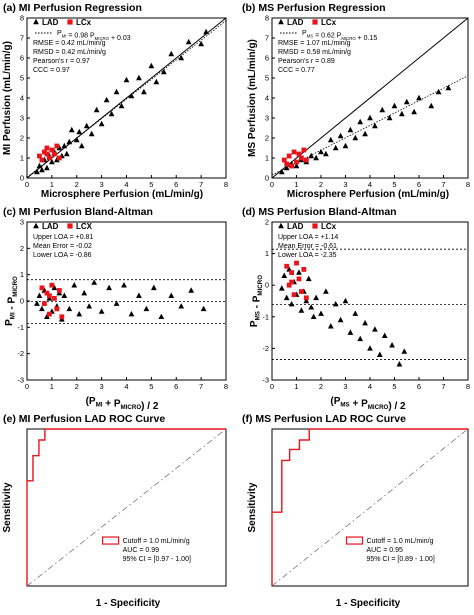  What do you see at coordinates (394, 386) in the screenshot?
I see `x-tick-label: 5` at bounding box center [394, 386].